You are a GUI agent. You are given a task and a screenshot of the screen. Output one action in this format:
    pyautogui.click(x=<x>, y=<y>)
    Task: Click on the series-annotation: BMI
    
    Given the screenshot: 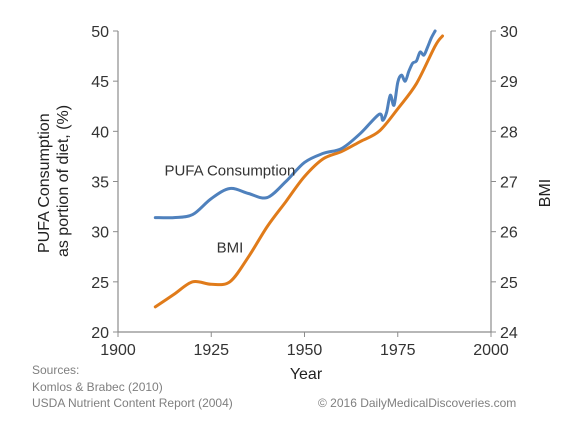 What is the action you would take?
    pyautogui.click(x=230, y=248)
    